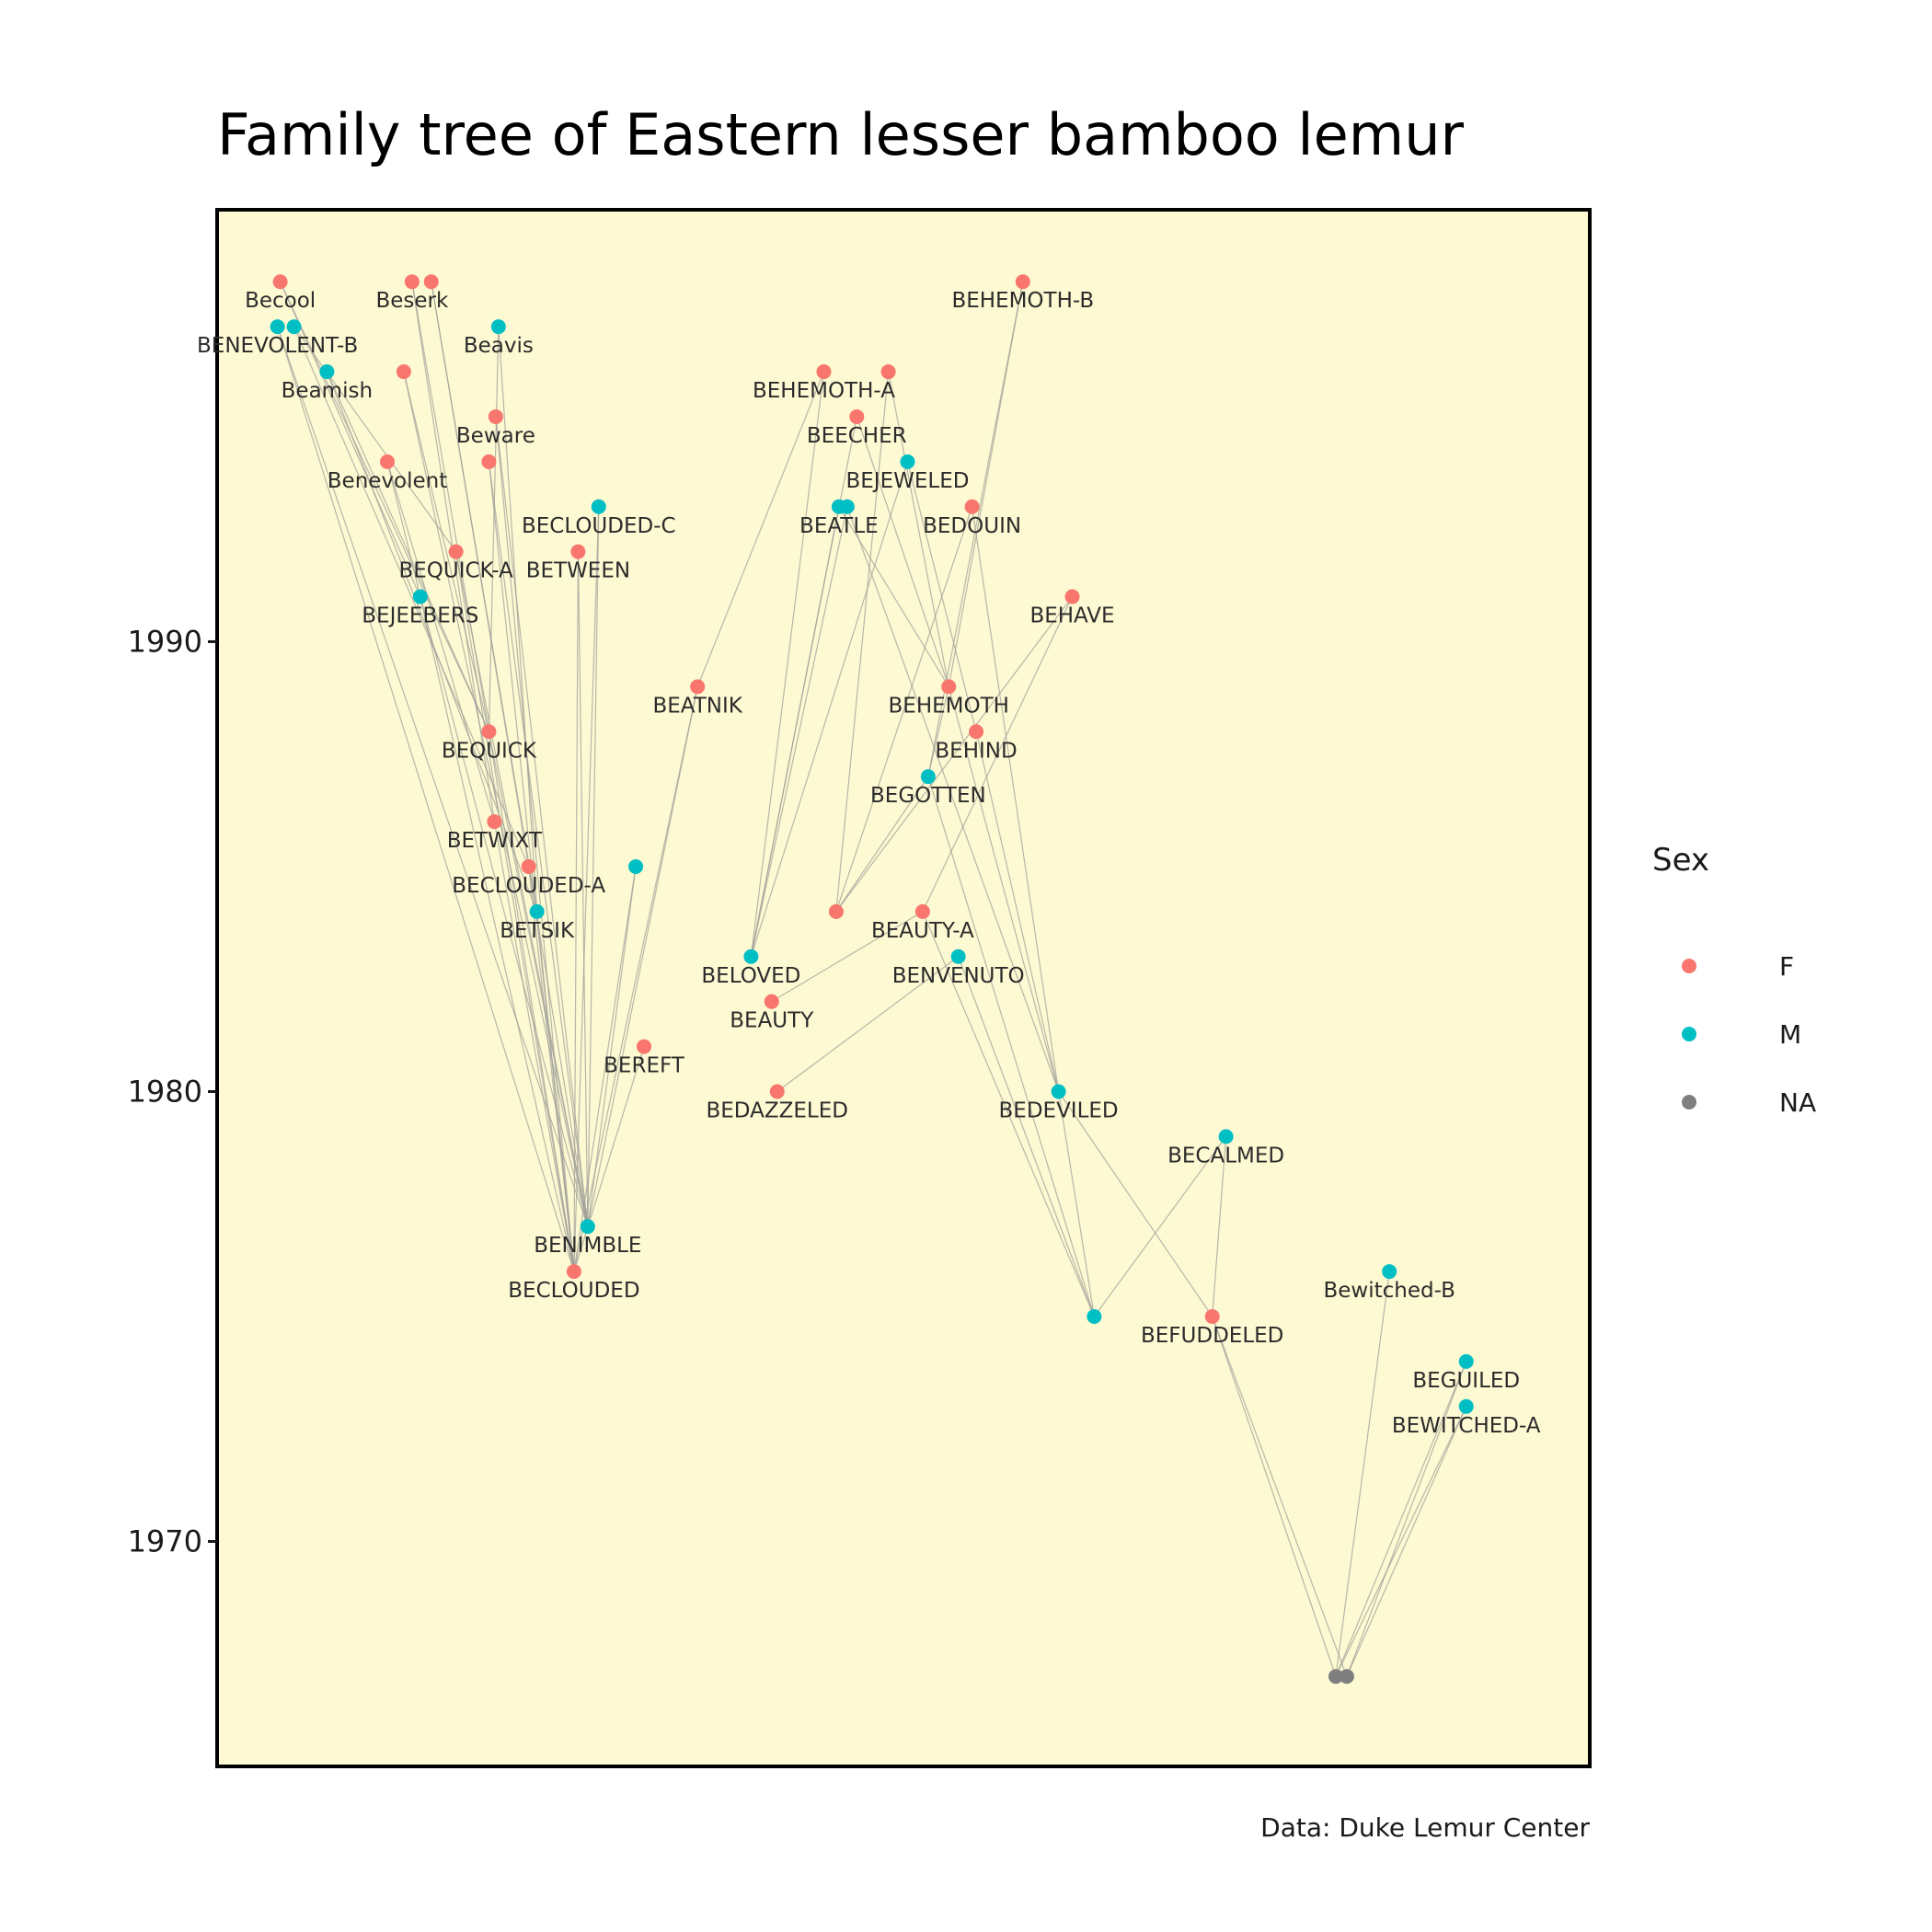 The image size is (1932, 1932). Describe the element at coordinates (907, 481) in the screenshot. I see `node-label-bejeweled: BEJEWELED` at that location.